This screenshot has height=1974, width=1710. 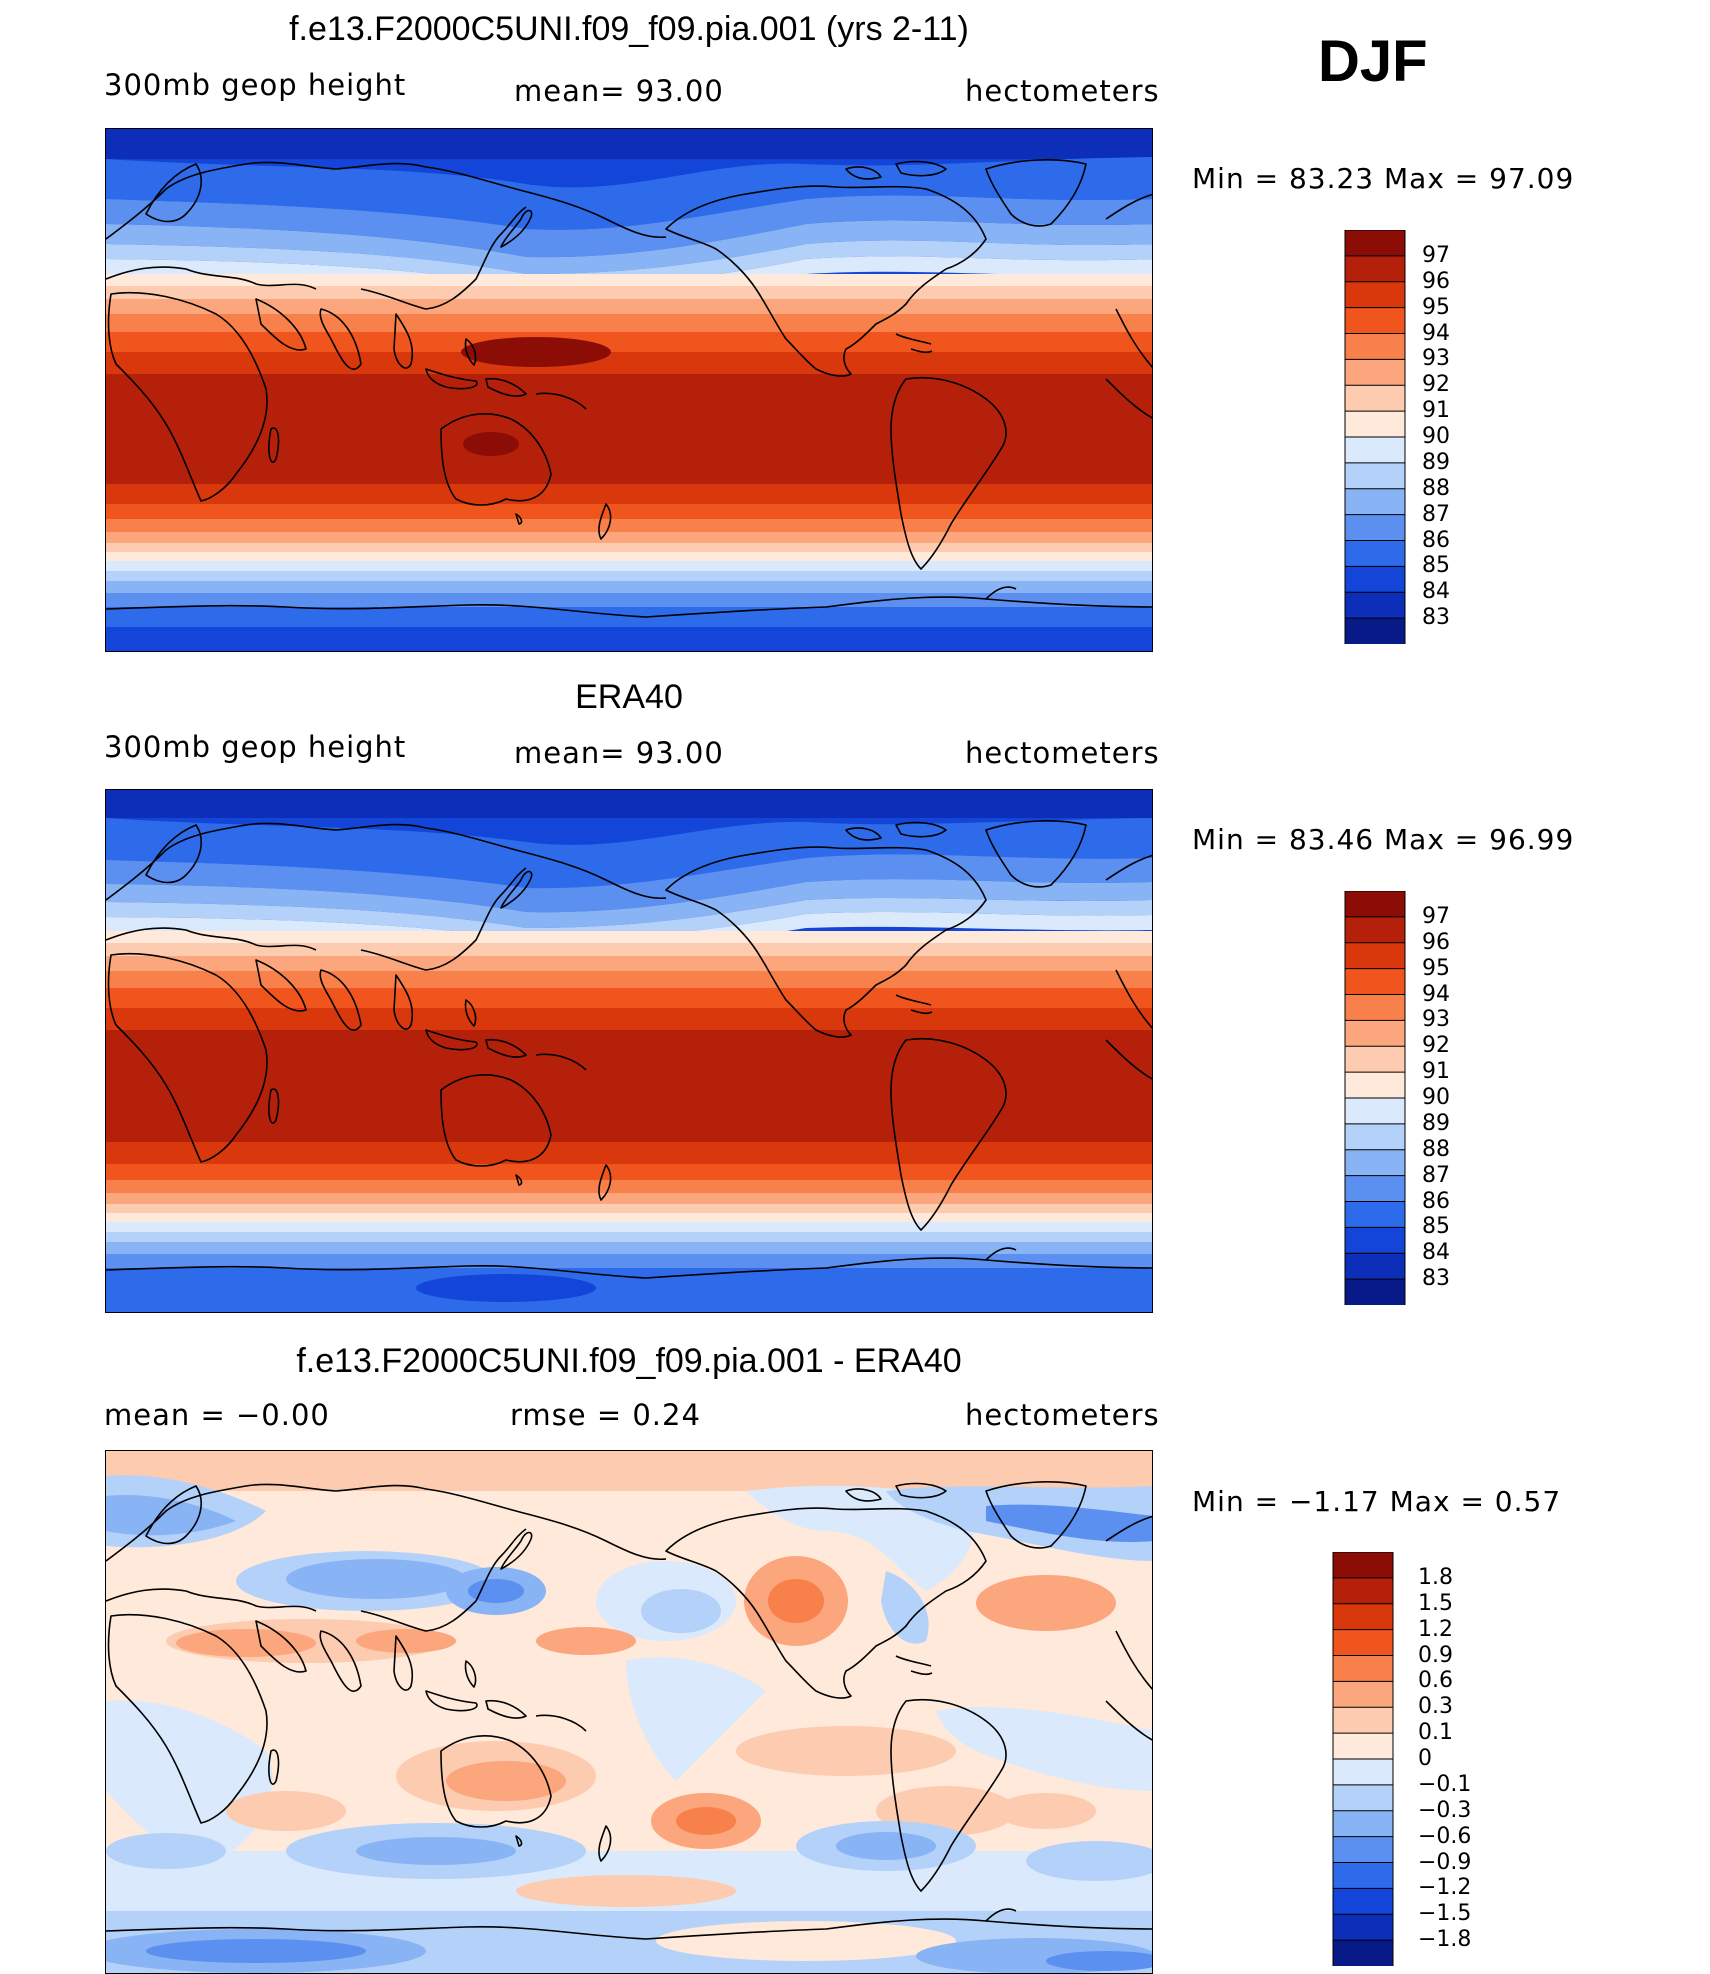 I want to click on colorbar-tick-label: 1.2, so click(x=1435, y=1629).